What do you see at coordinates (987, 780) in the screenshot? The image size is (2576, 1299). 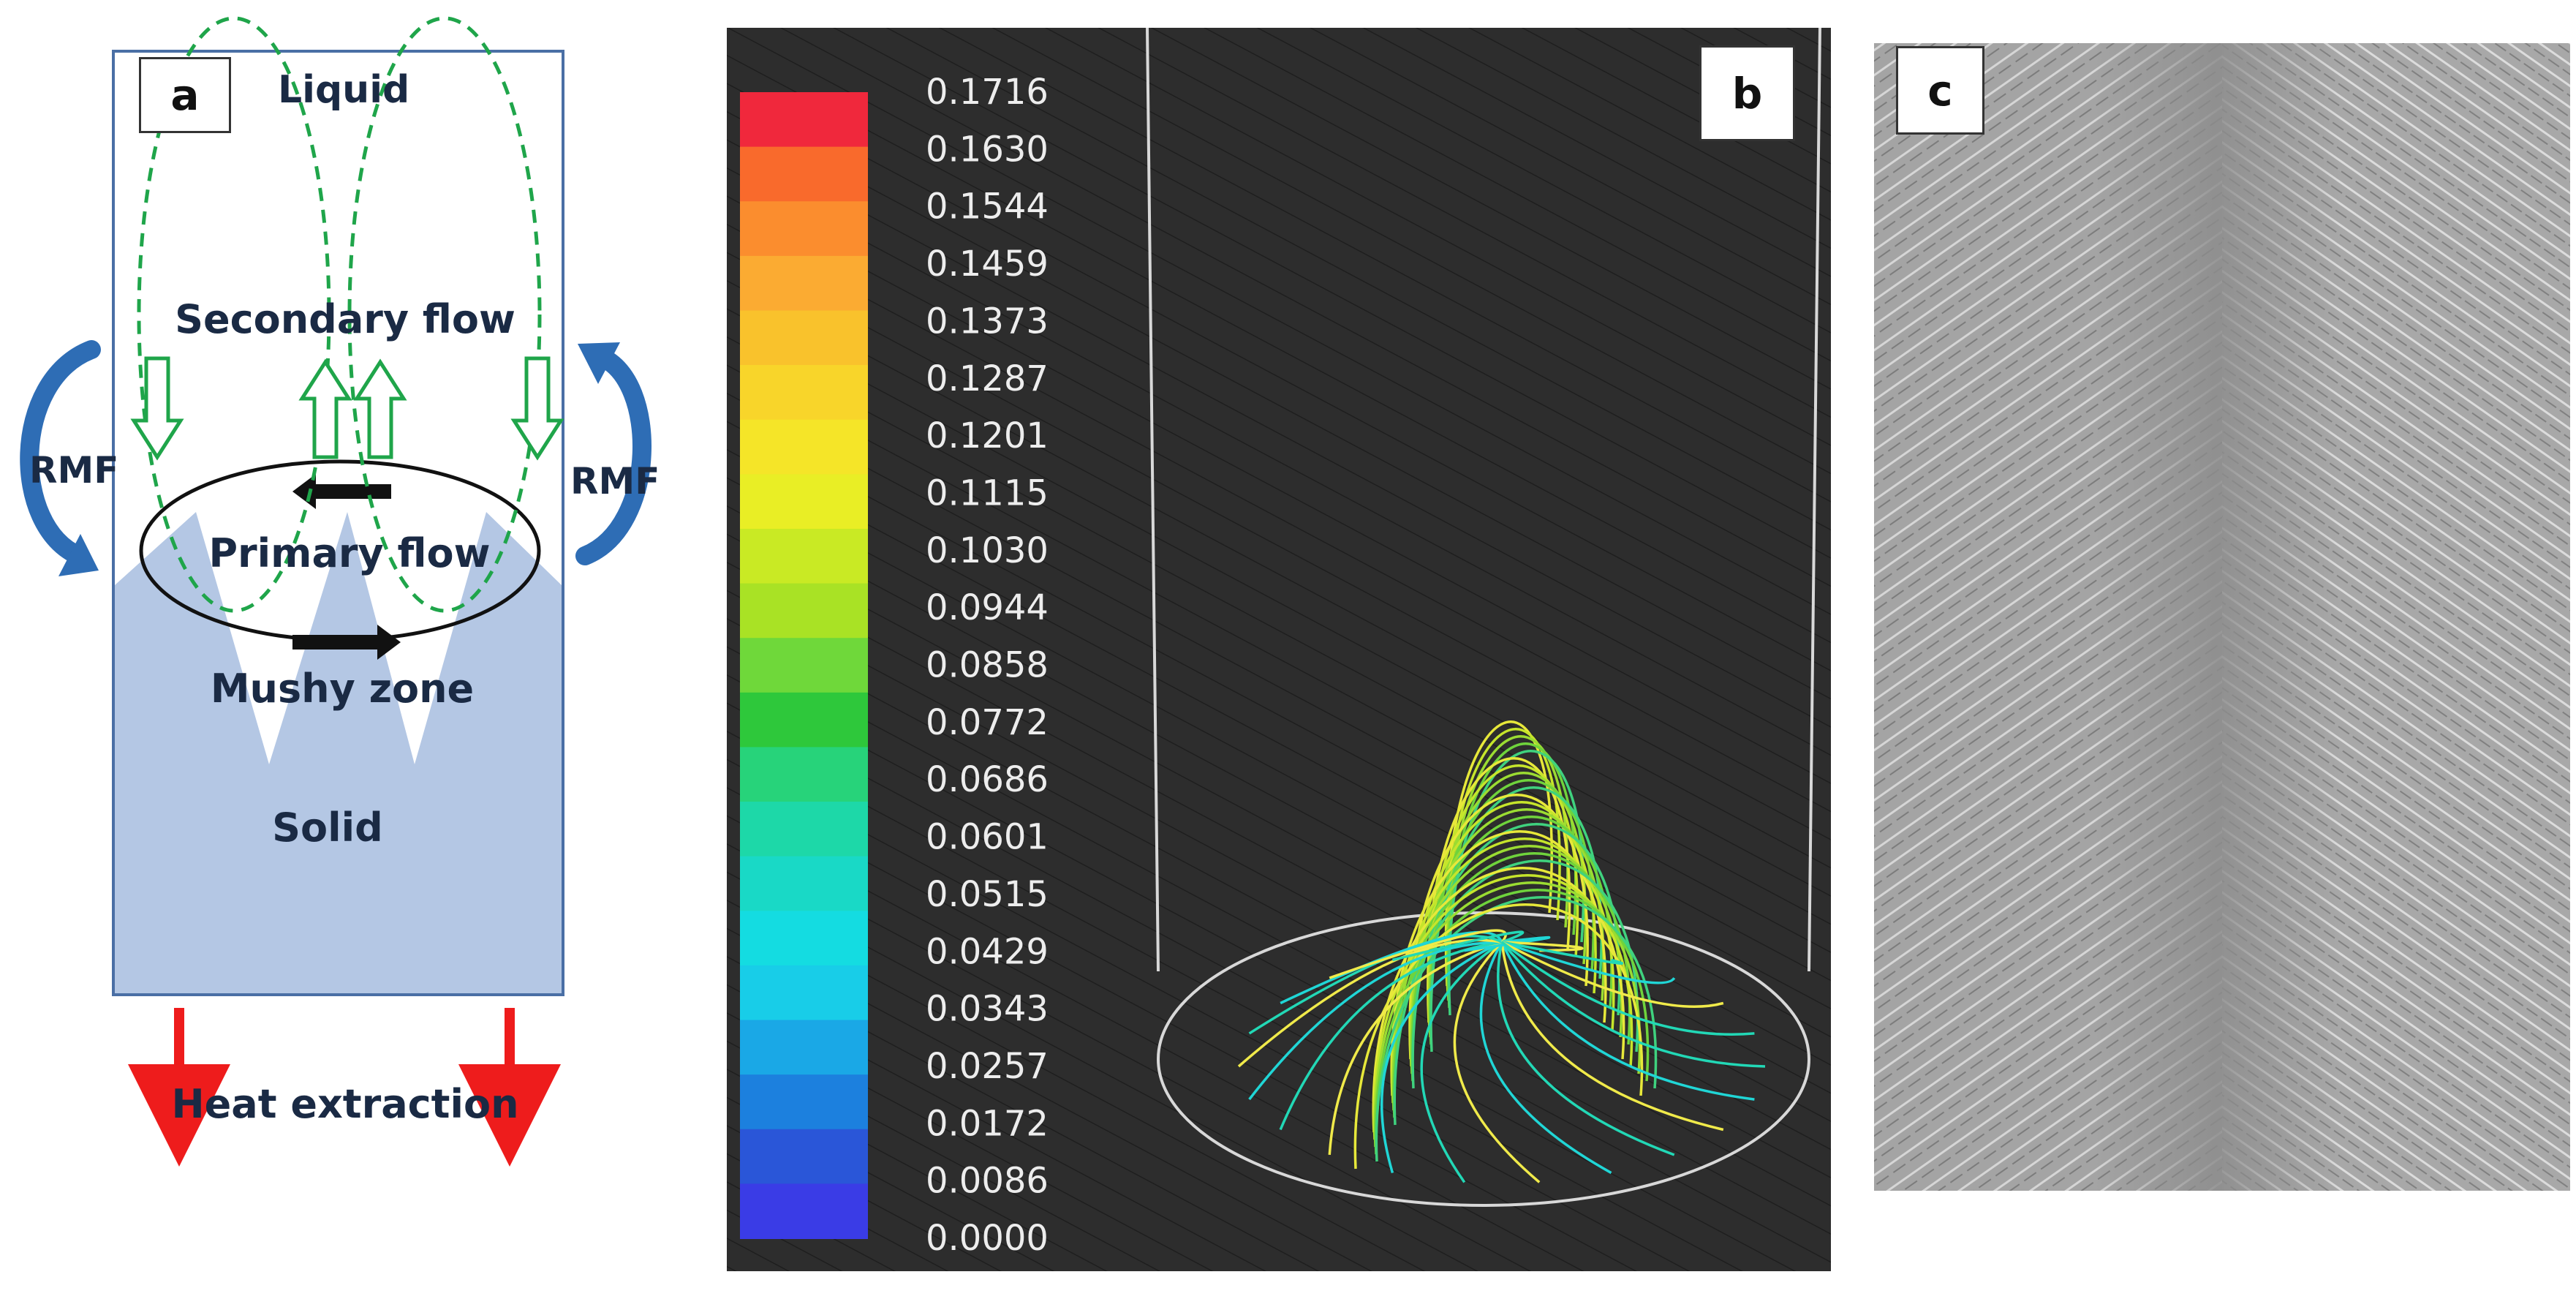 I see `colorbar-tick-label: 0.0686` at bounding box center [987, 780].